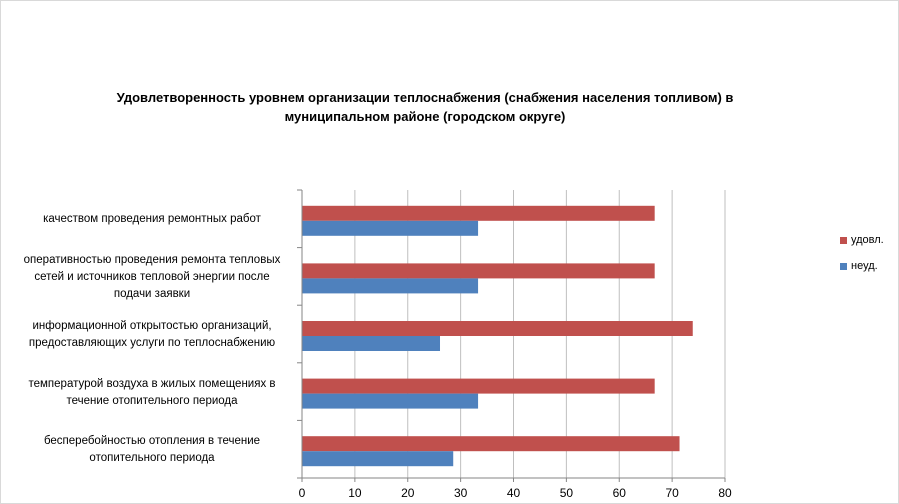 This screenshot has height=504, width=899. I want to click on category-label-line: качеством проведения ремонтных работ, so click(152, 219).